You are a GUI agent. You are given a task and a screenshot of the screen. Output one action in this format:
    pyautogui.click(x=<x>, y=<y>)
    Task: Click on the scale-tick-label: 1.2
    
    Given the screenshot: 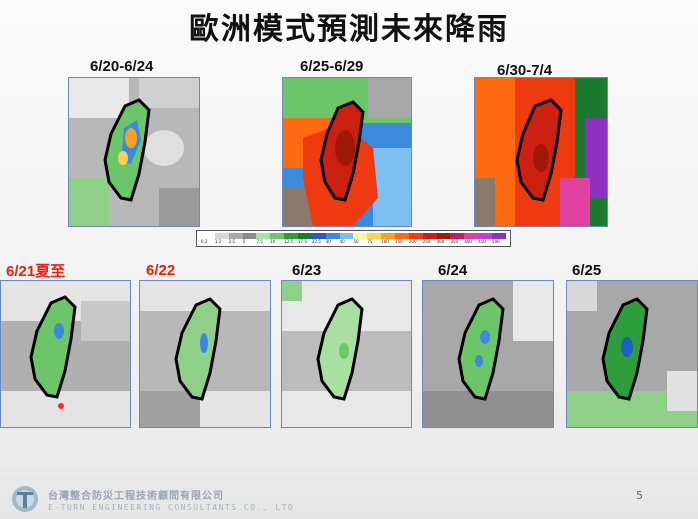 What is the action you would take?
    pyautogui.click(x=218, y=241)
    